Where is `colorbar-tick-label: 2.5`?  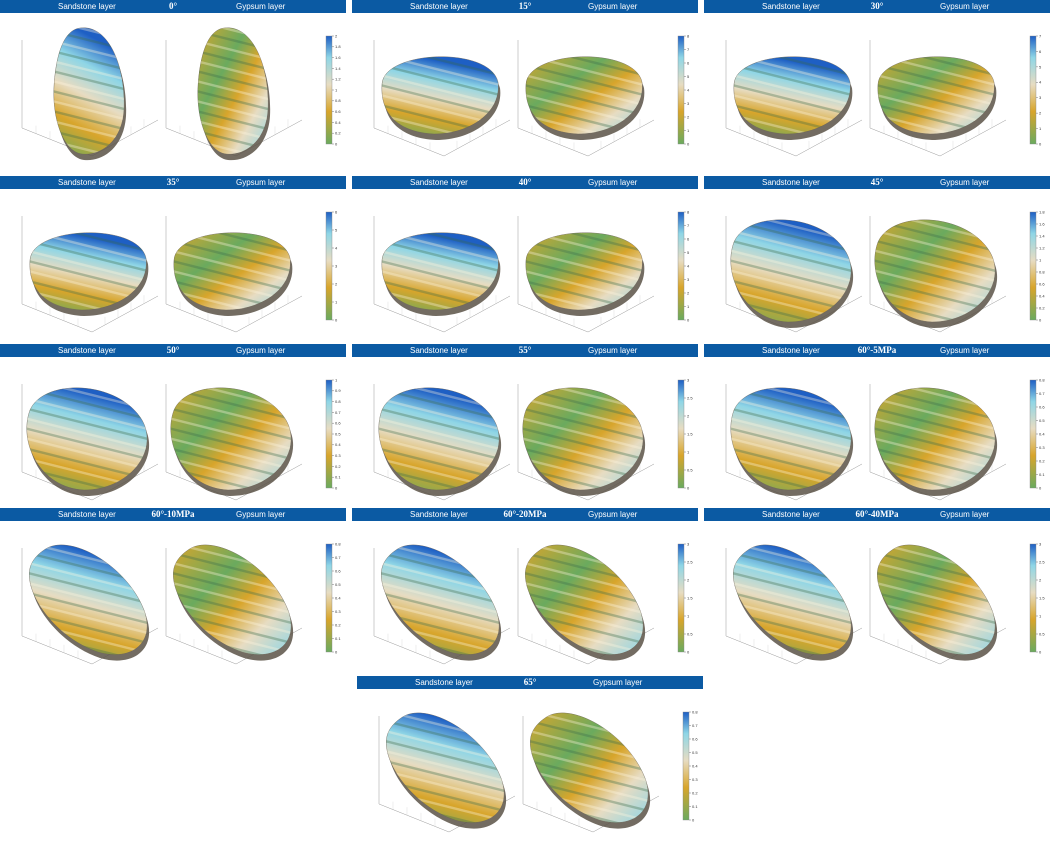
colorbar-tick-label: 2.5 is located at coordinates (1042, 561).